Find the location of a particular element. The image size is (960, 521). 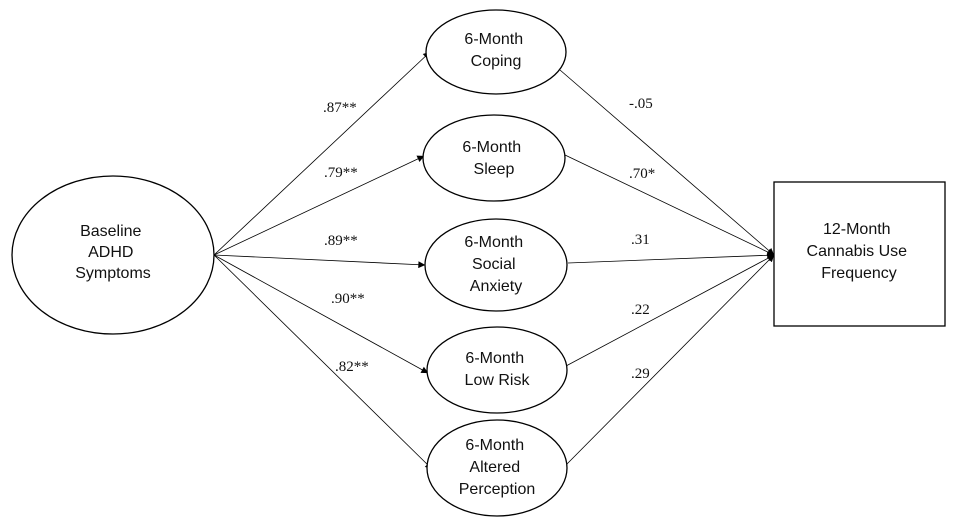

b-path-coef-coping: -.05 is located at coordinates (641, 104).